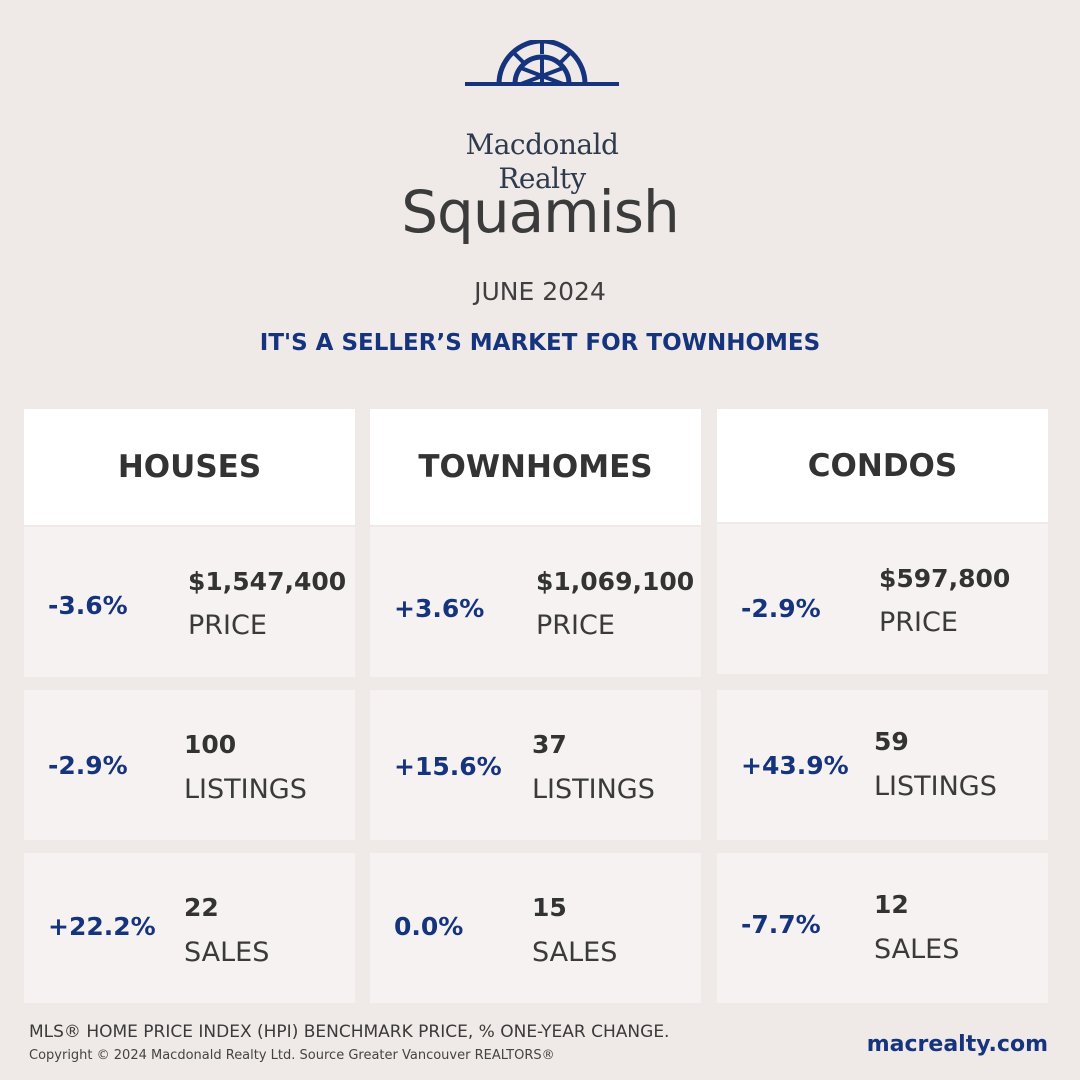 The width and height of the screenshot is (1080, 1080). I want to click on sales-value: 12, so click(891, 904).